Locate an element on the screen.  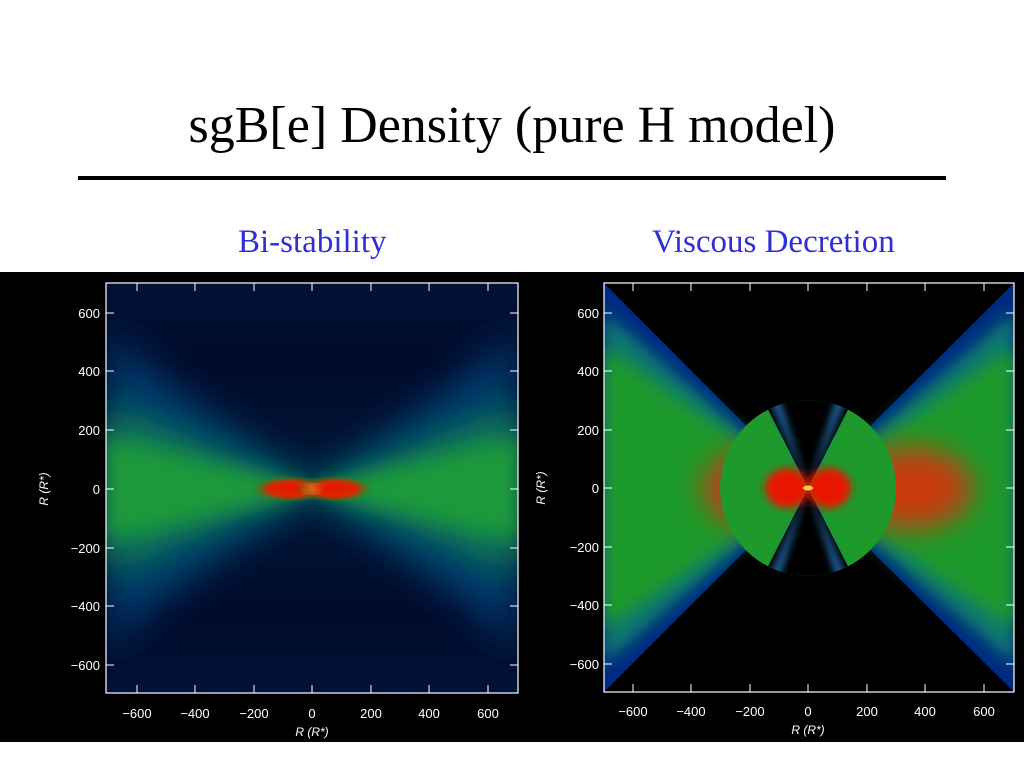
slide-title: sgB[e] Density (pure H model) is located at coordinates (512, 125).